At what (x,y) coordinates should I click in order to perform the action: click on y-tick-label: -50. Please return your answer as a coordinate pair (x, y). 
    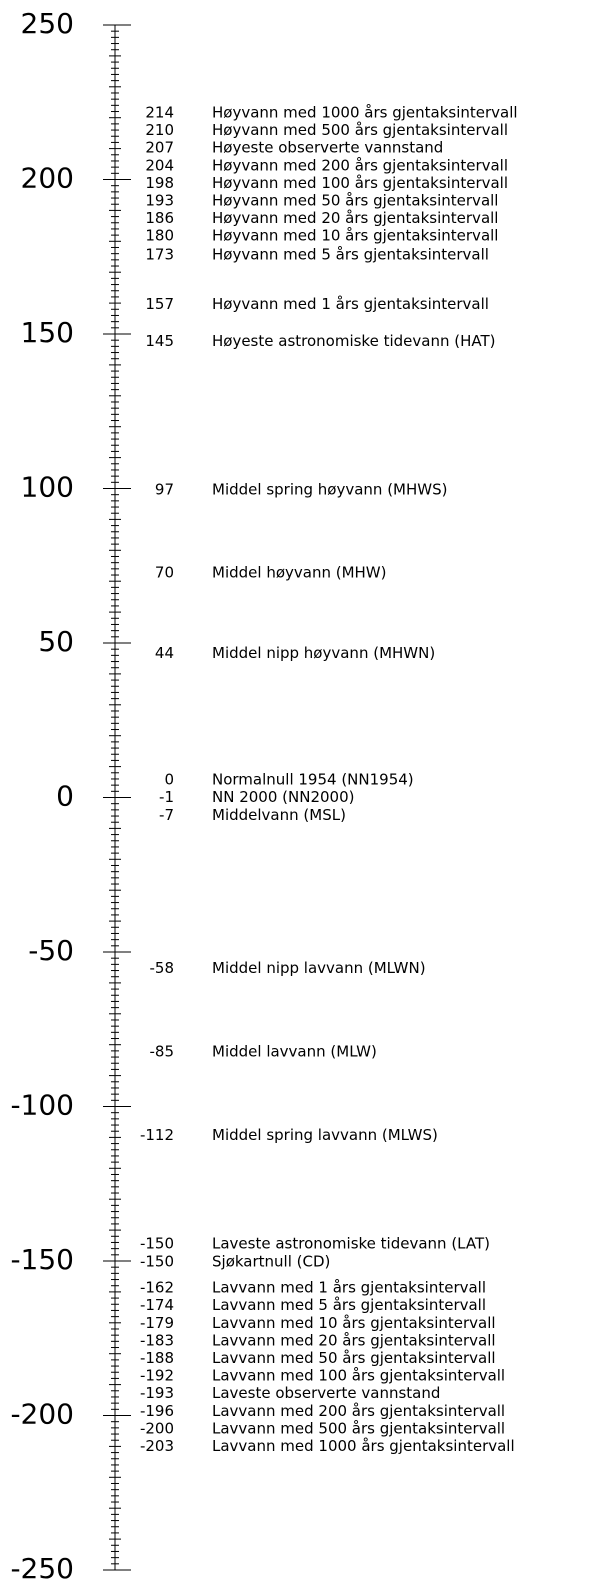
    Looking at the image, I should click on (51, 950).